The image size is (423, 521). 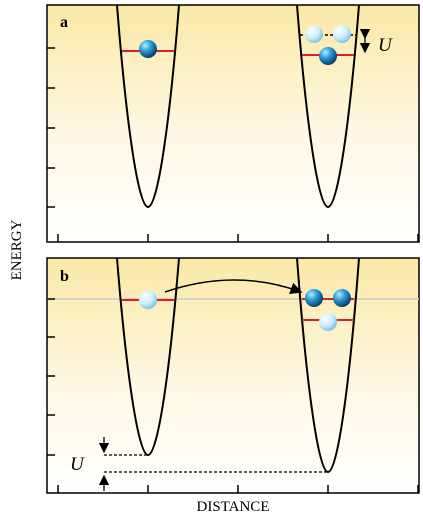 What do you see at coordinates (233, 287) in the screenshot?
I see `hop-arrow` at bounding box center [233, 287].